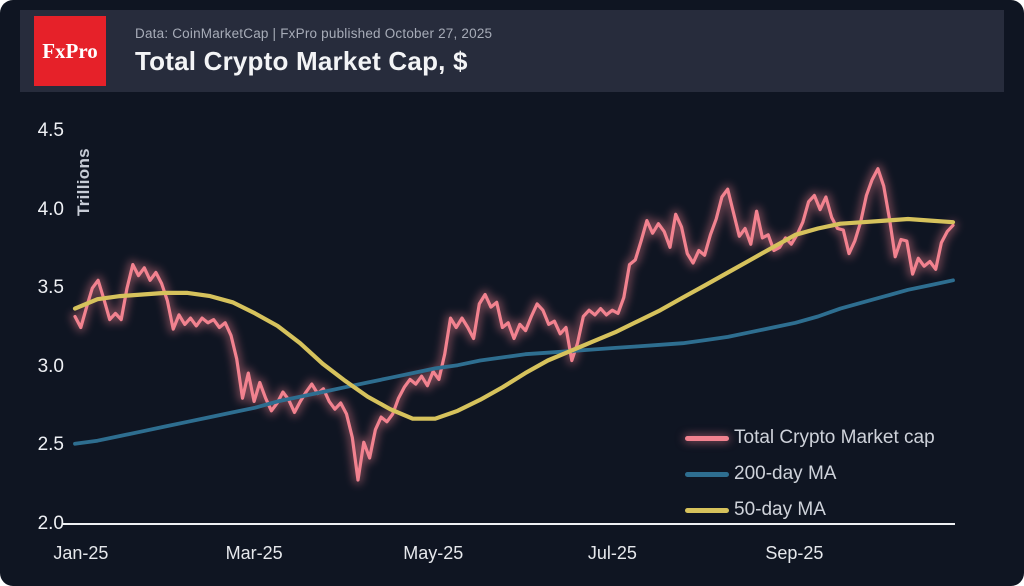 This screenshot has width=1024, height=586. Describe the element at coordinates (834, 437) in the screenshot. I see `legend-label-market-cap: Total Crypto Market cap` at that location.